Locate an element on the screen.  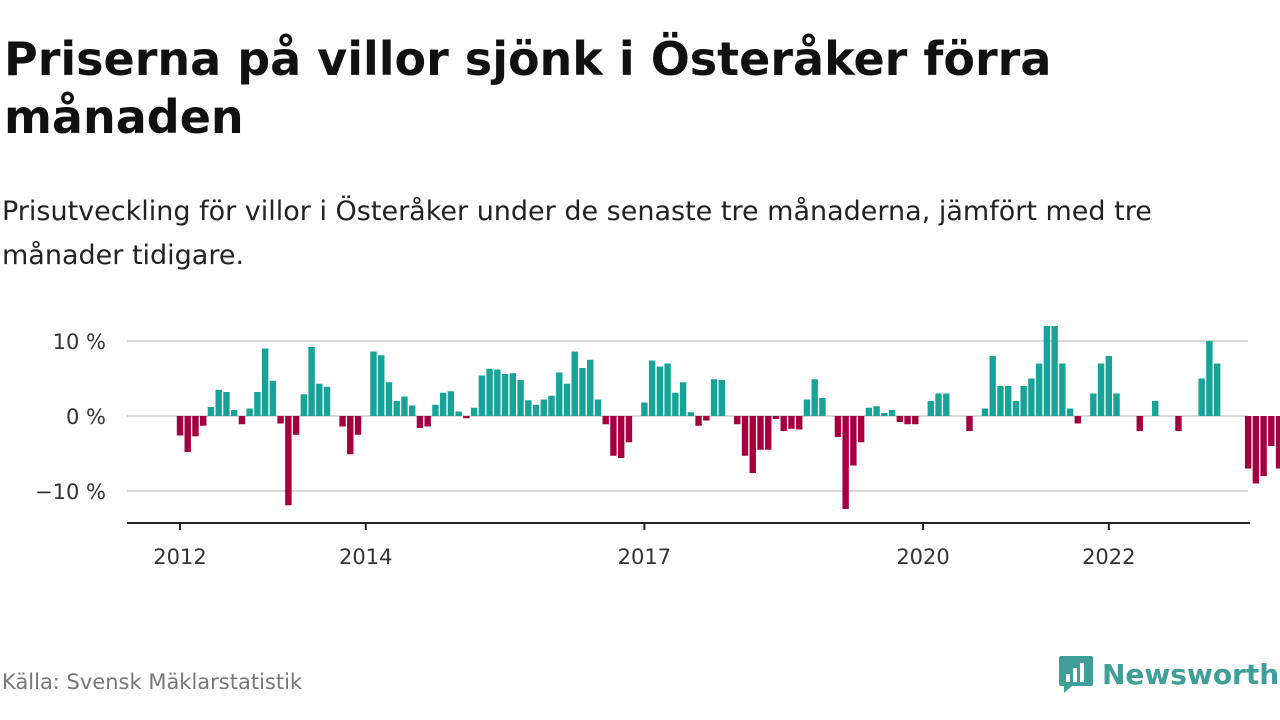
y-tick-label: 10 % is located at coordinates (79, 342).